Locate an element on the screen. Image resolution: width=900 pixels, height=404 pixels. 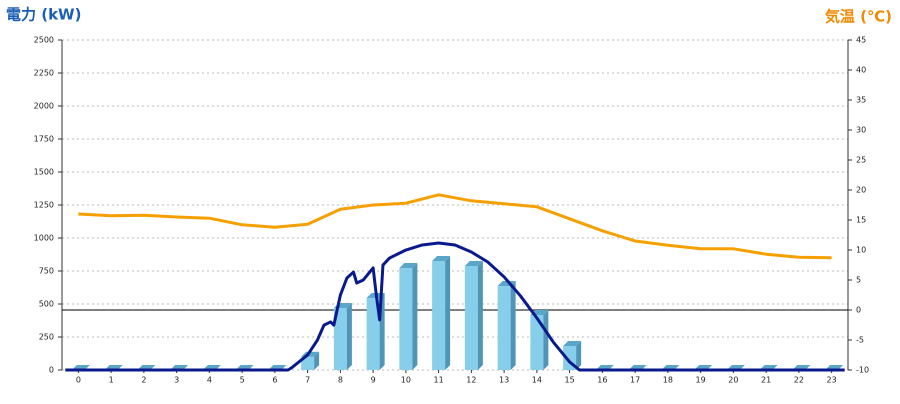
y-tick-label: 1250 is located at coordinates (44, 205).